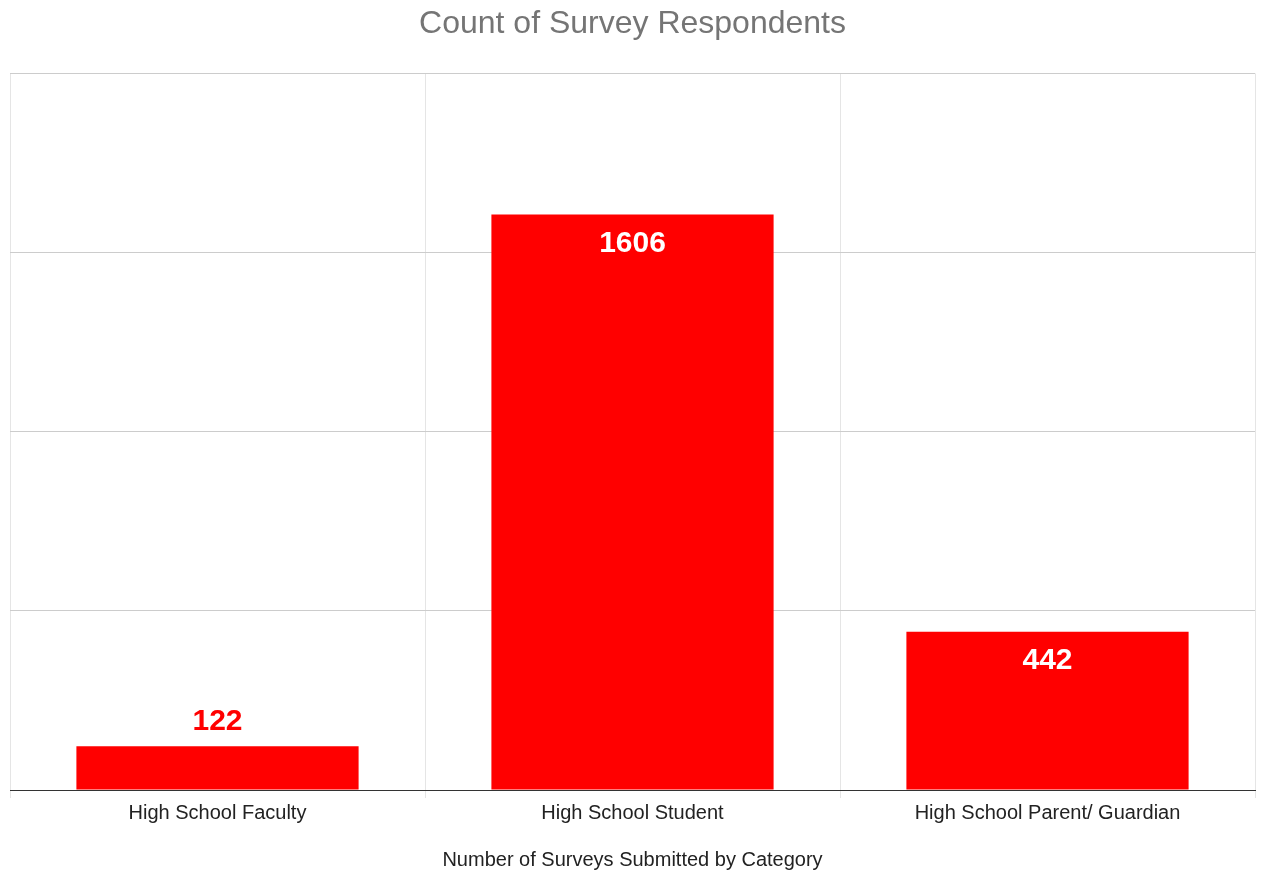  Describe the element at coordinates (632, 241) in the screenshot. I see `data-label: 1606` at that location.